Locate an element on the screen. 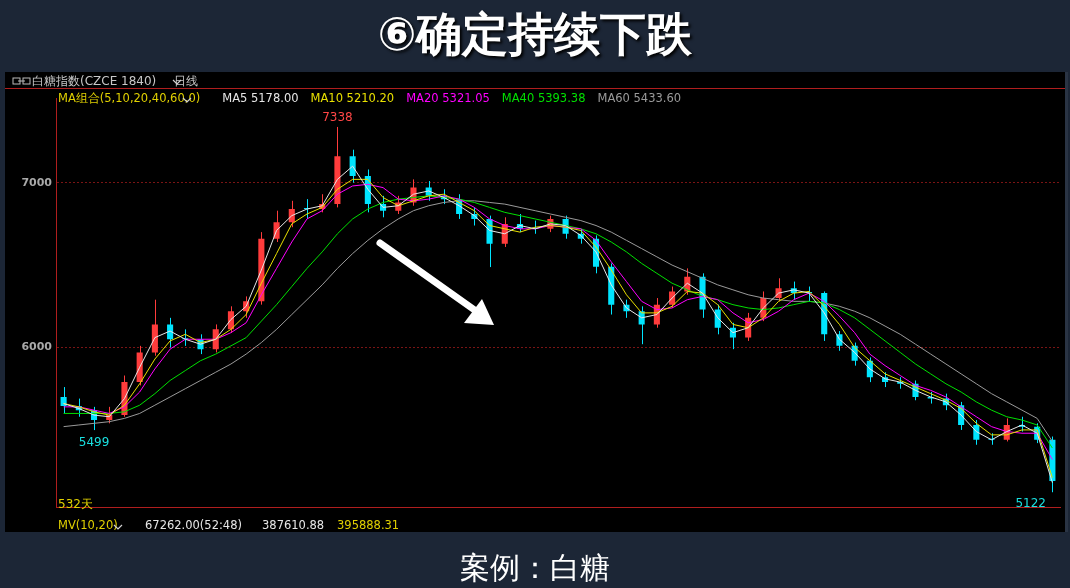 The width and height of the screenshot is (1070, 588). legend-title: MA组合(5,10,20,40,60,0) is located at coordinates (130, 98).